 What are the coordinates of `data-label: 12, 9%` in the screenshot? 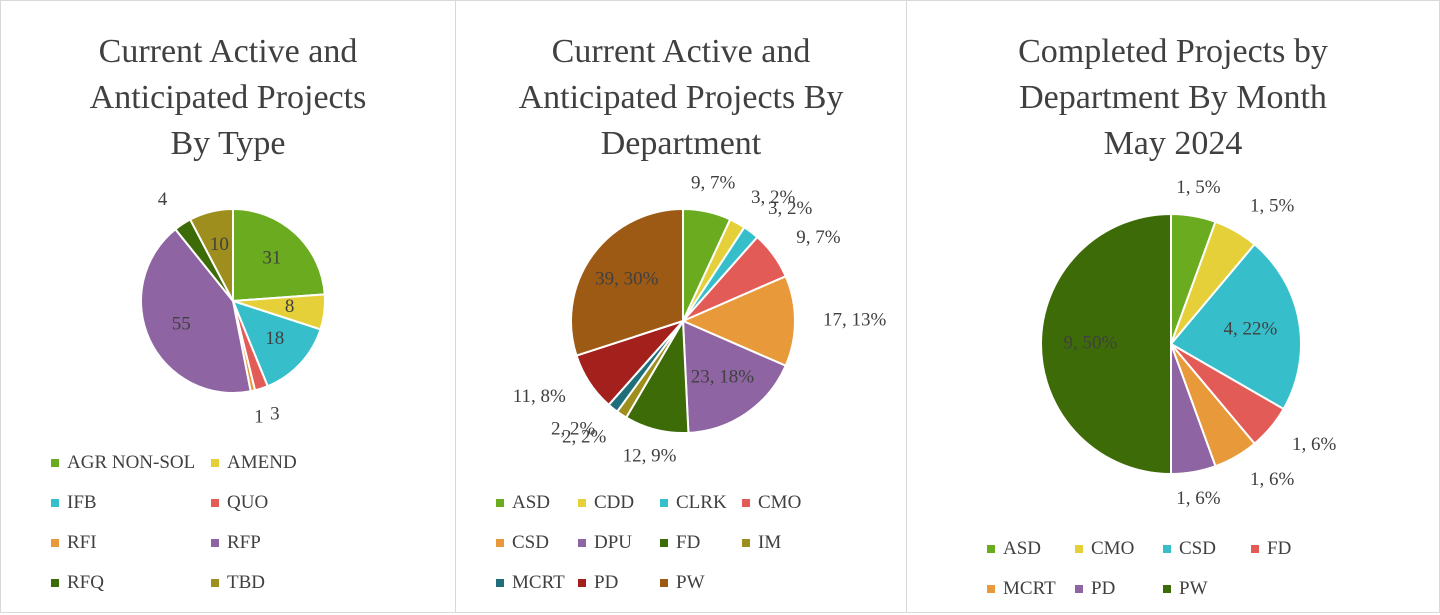 It's located at (650, 455).